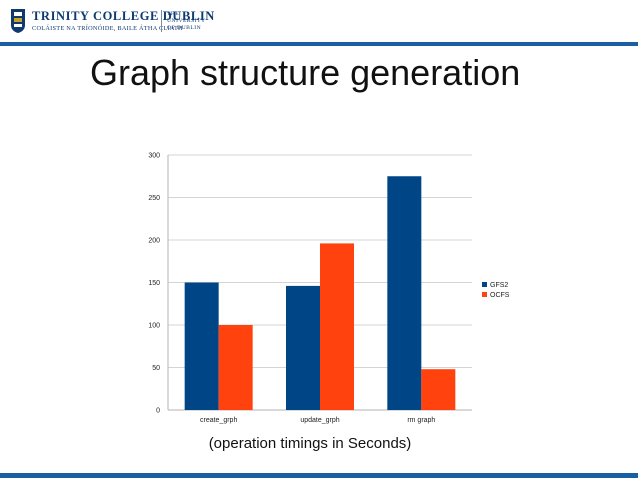  I want to click on header-accent-bar, so click(319, 44).